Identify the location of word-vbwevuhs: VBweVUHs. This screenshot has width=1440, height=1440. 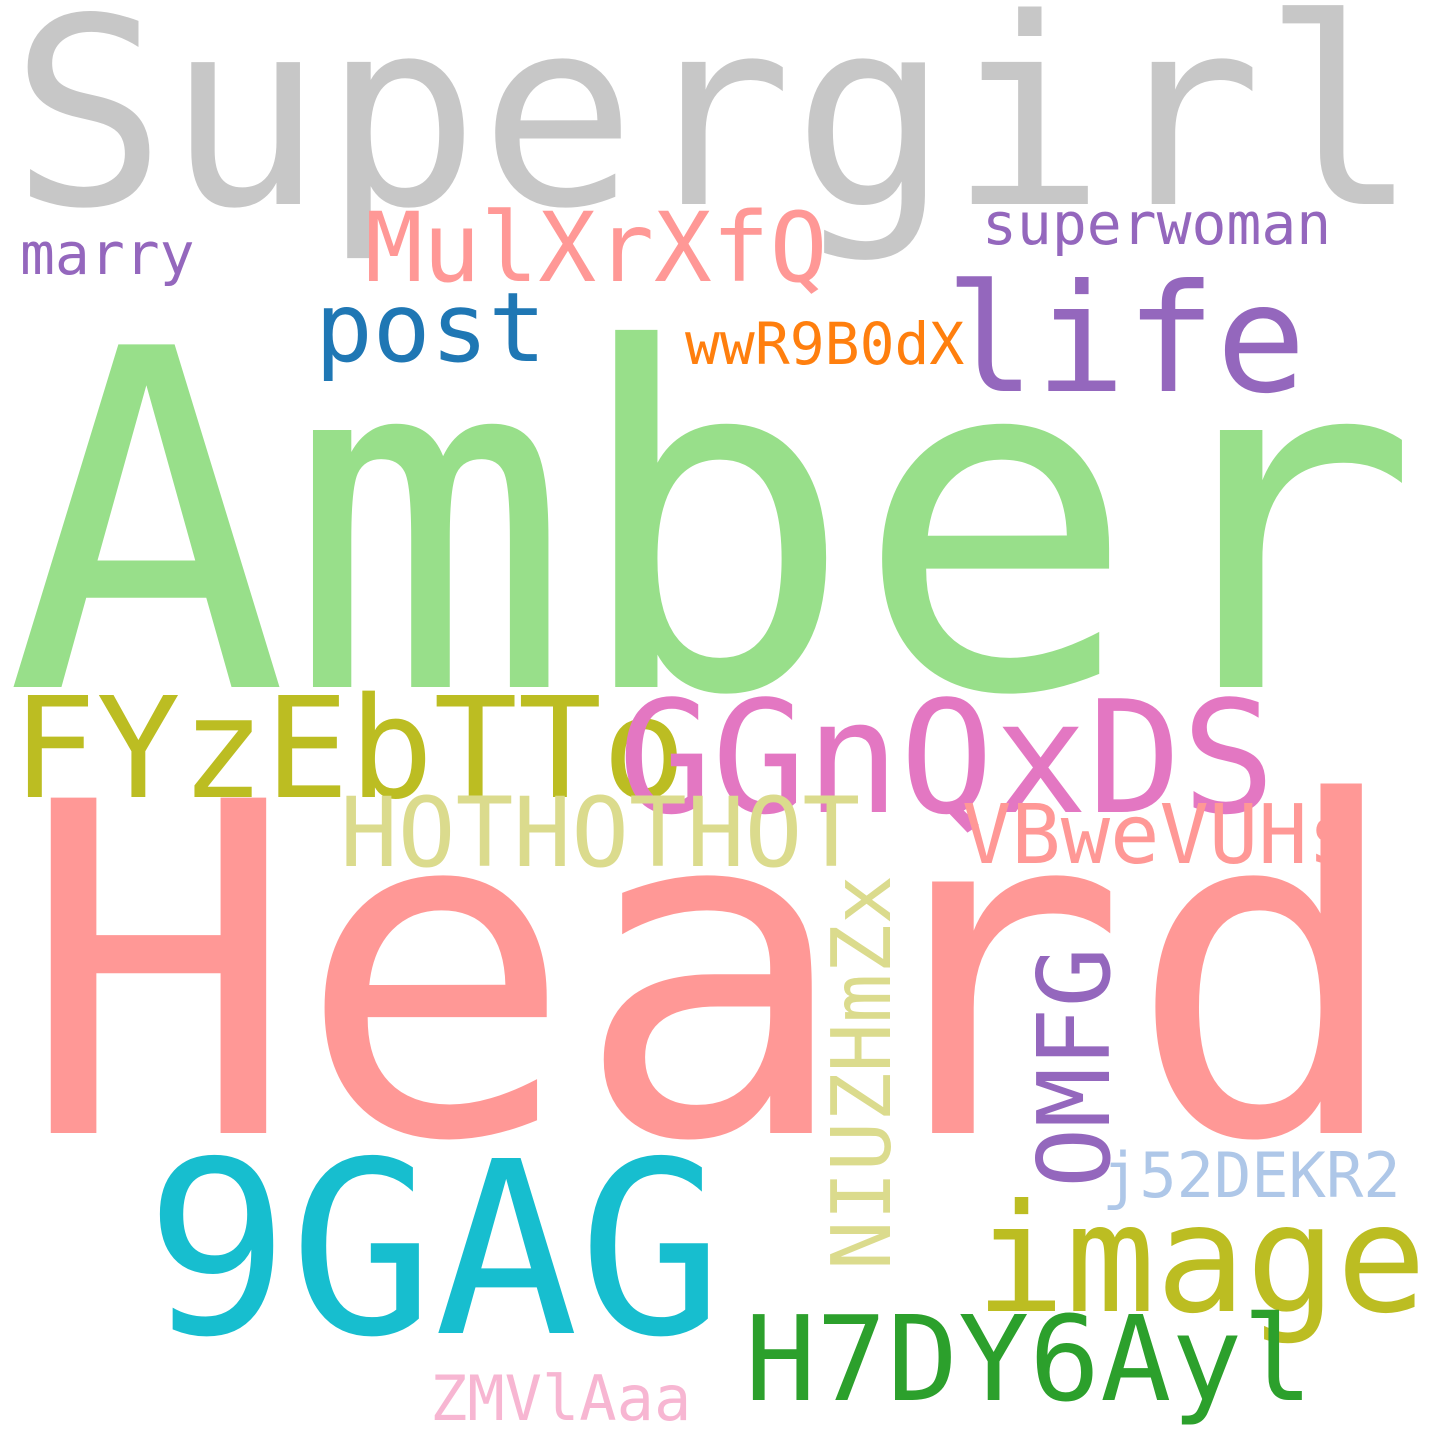
(1159, 835).